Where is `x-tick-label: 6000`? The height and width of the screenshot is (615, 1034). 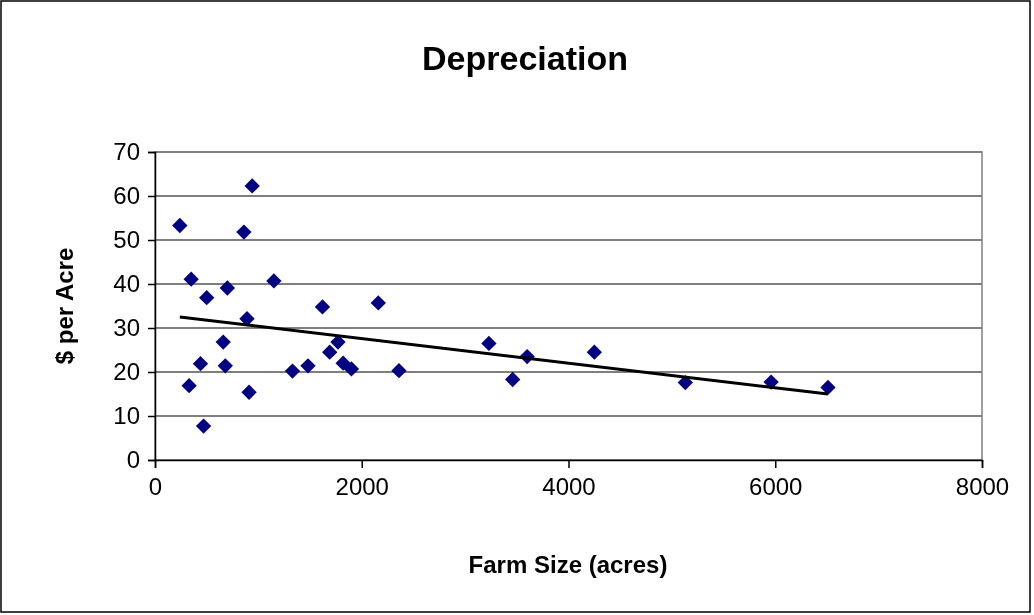
x-tick-label: 6000 is located at coordinates (776, 487).